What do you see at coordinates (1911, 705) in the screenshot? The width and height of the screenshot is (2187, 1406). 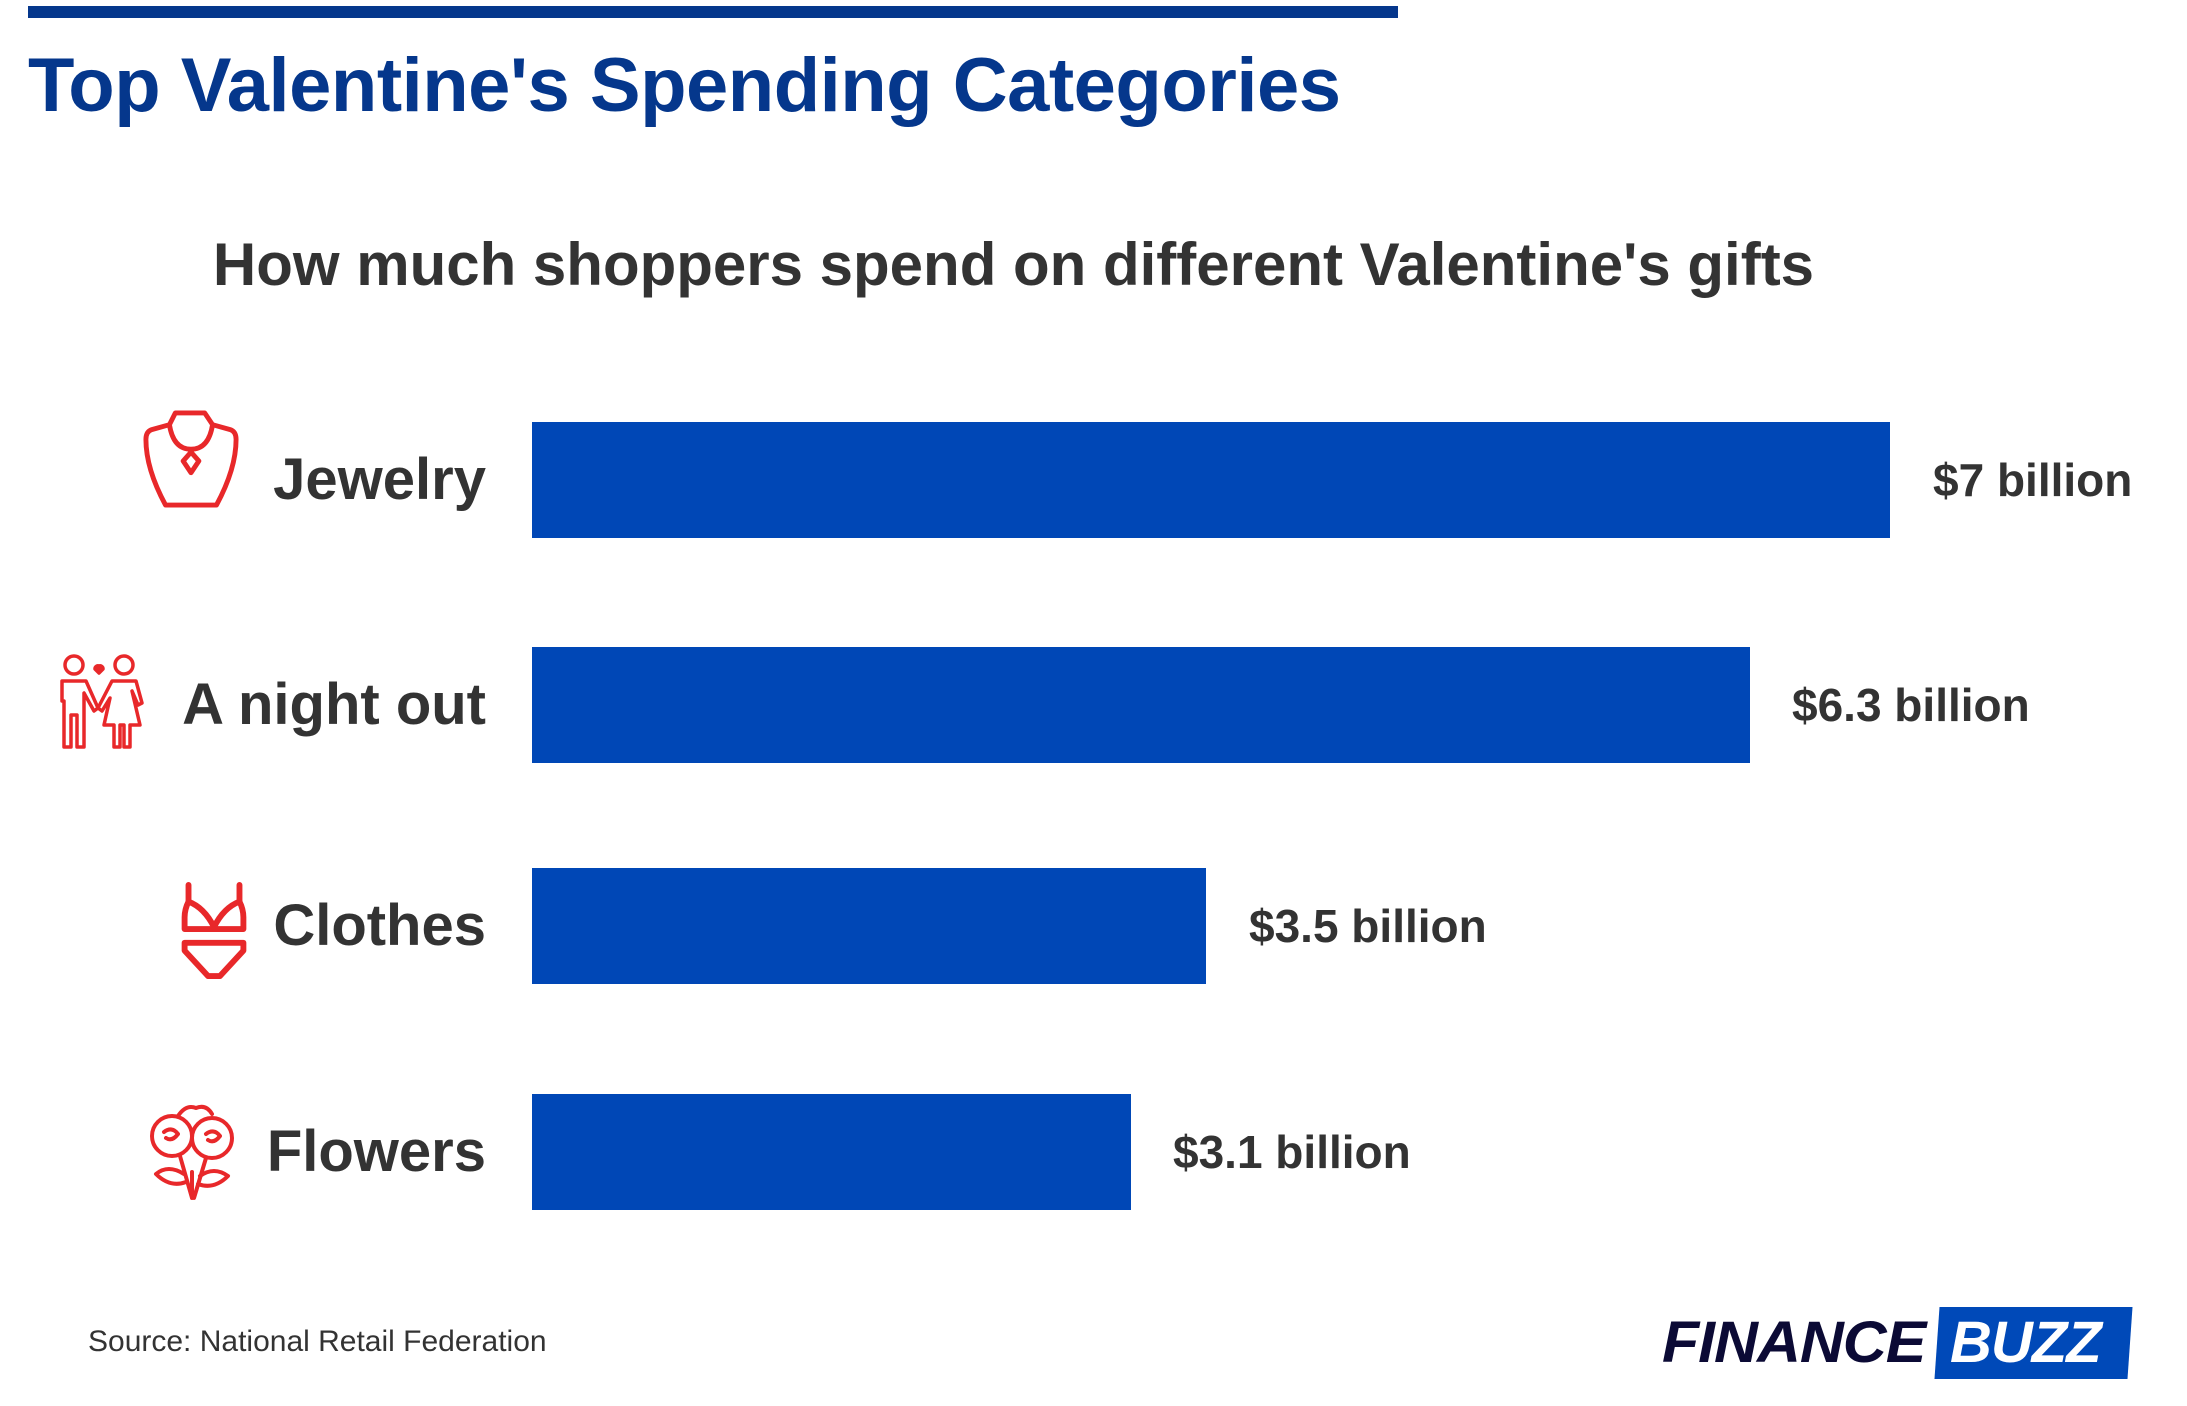 I see `value-label: $6.3 billion` at bounding box center [1911, 705].